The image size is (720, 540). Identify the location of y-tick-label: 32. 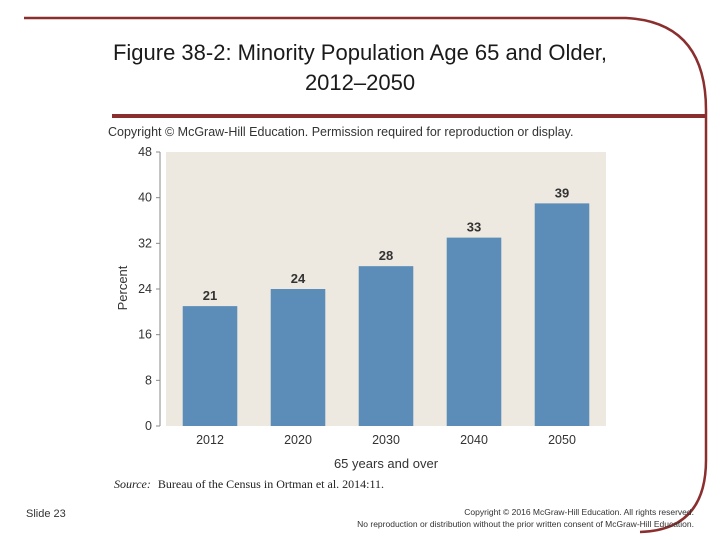
(145, 243).